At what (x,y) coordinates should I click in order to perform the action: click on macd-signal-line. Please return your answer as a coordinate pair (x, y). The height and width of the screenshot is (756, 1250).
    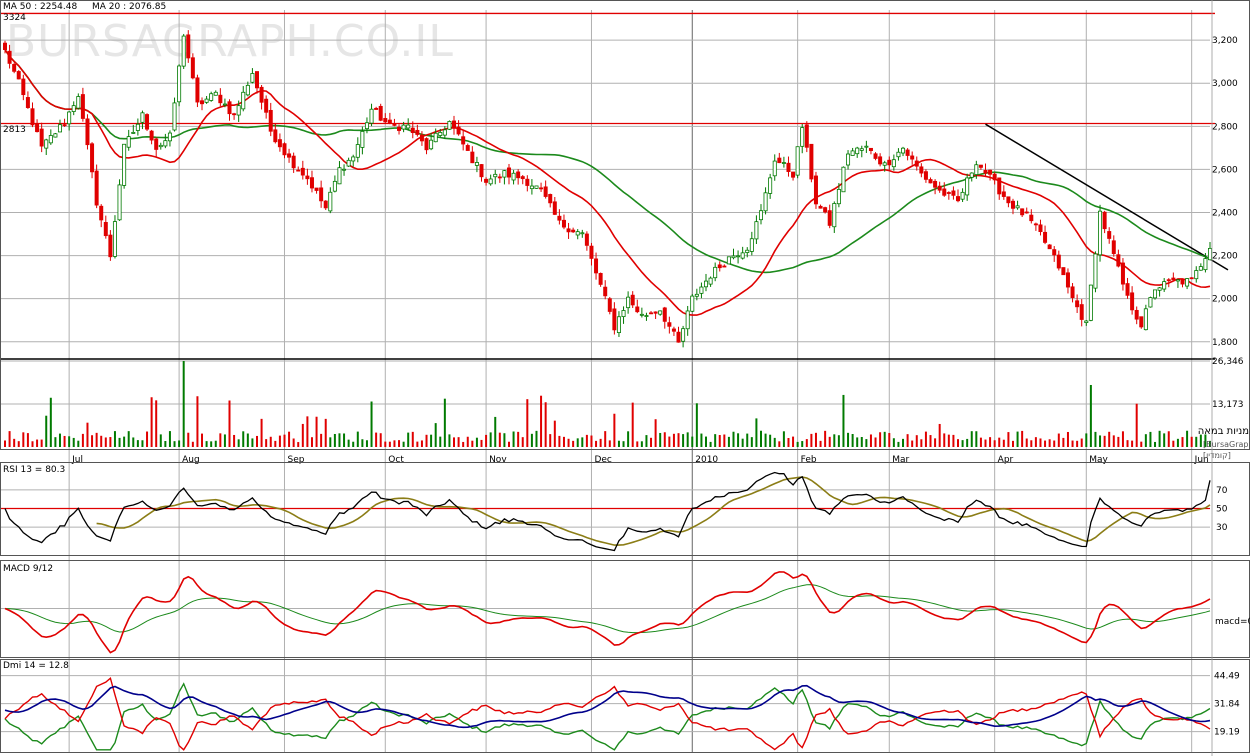
    Looking at the image, I should click on (607, 609).